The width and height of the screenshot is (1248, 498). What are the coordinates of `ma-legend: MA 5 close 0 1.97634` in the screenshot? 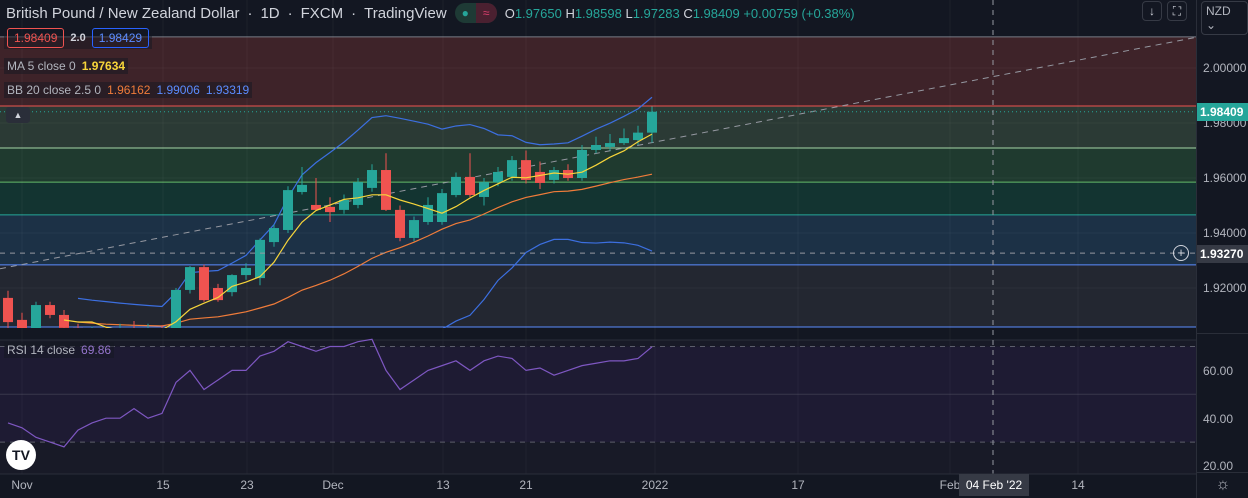 It's located at (66, 66).